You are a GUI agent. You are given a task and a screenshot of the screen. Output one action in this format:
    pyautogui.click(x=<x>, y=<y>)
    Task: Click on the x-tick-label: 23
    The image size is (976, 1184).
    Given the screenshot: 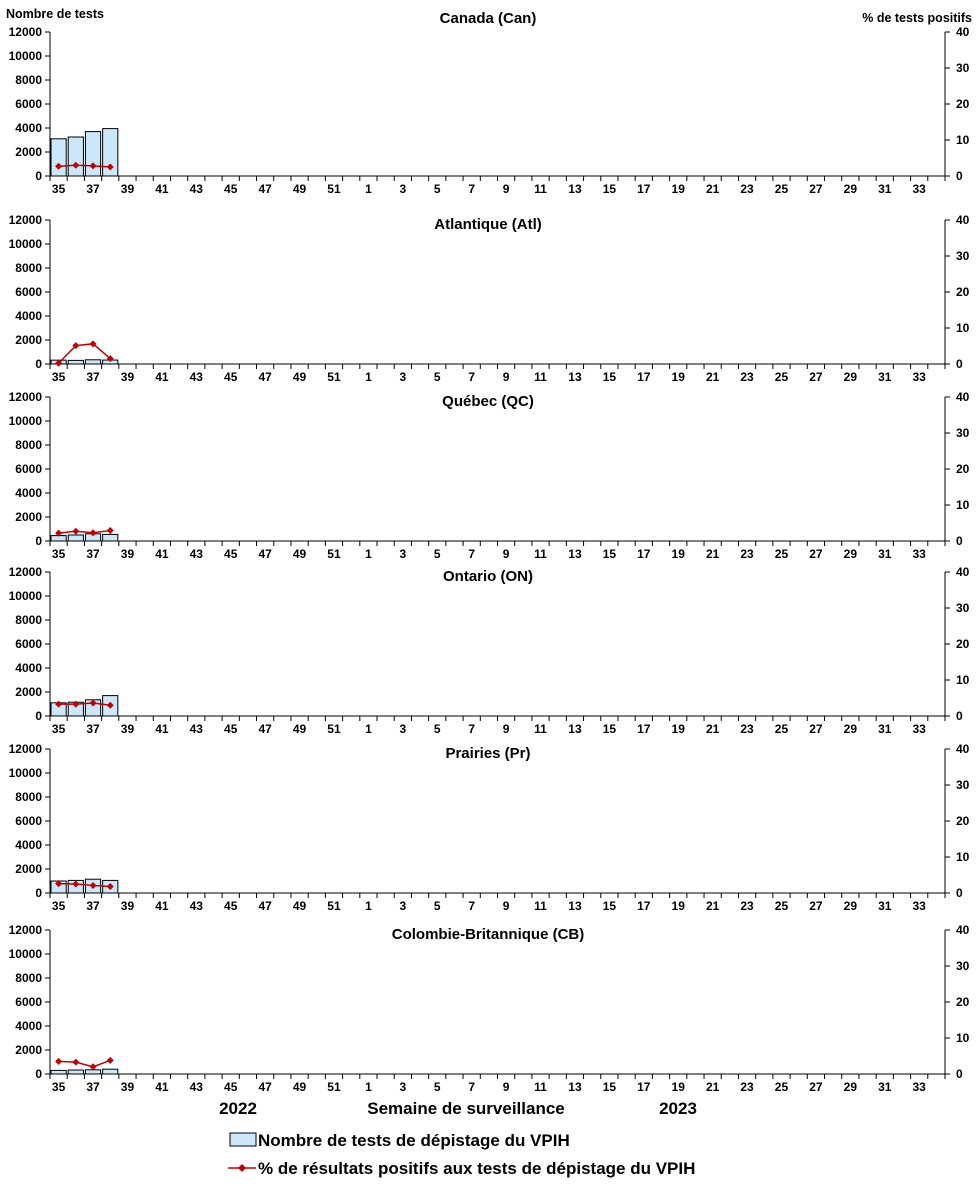 What is the action you would take?
    pyautogui.click(x=747, y=189)
    